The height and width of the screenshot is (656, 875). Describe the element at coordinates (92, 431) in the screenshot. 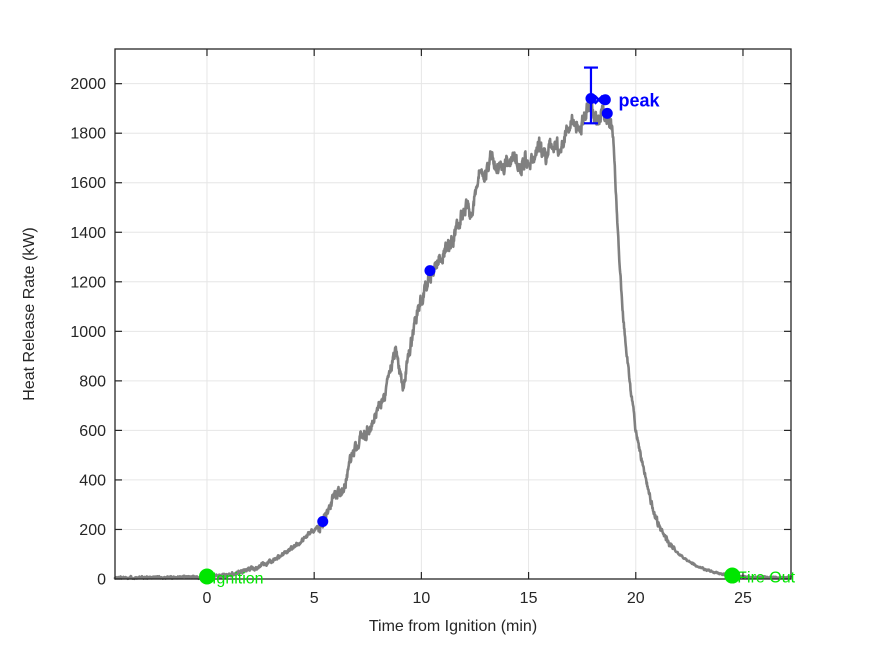

I see `y-tick-label: 600` at that location.